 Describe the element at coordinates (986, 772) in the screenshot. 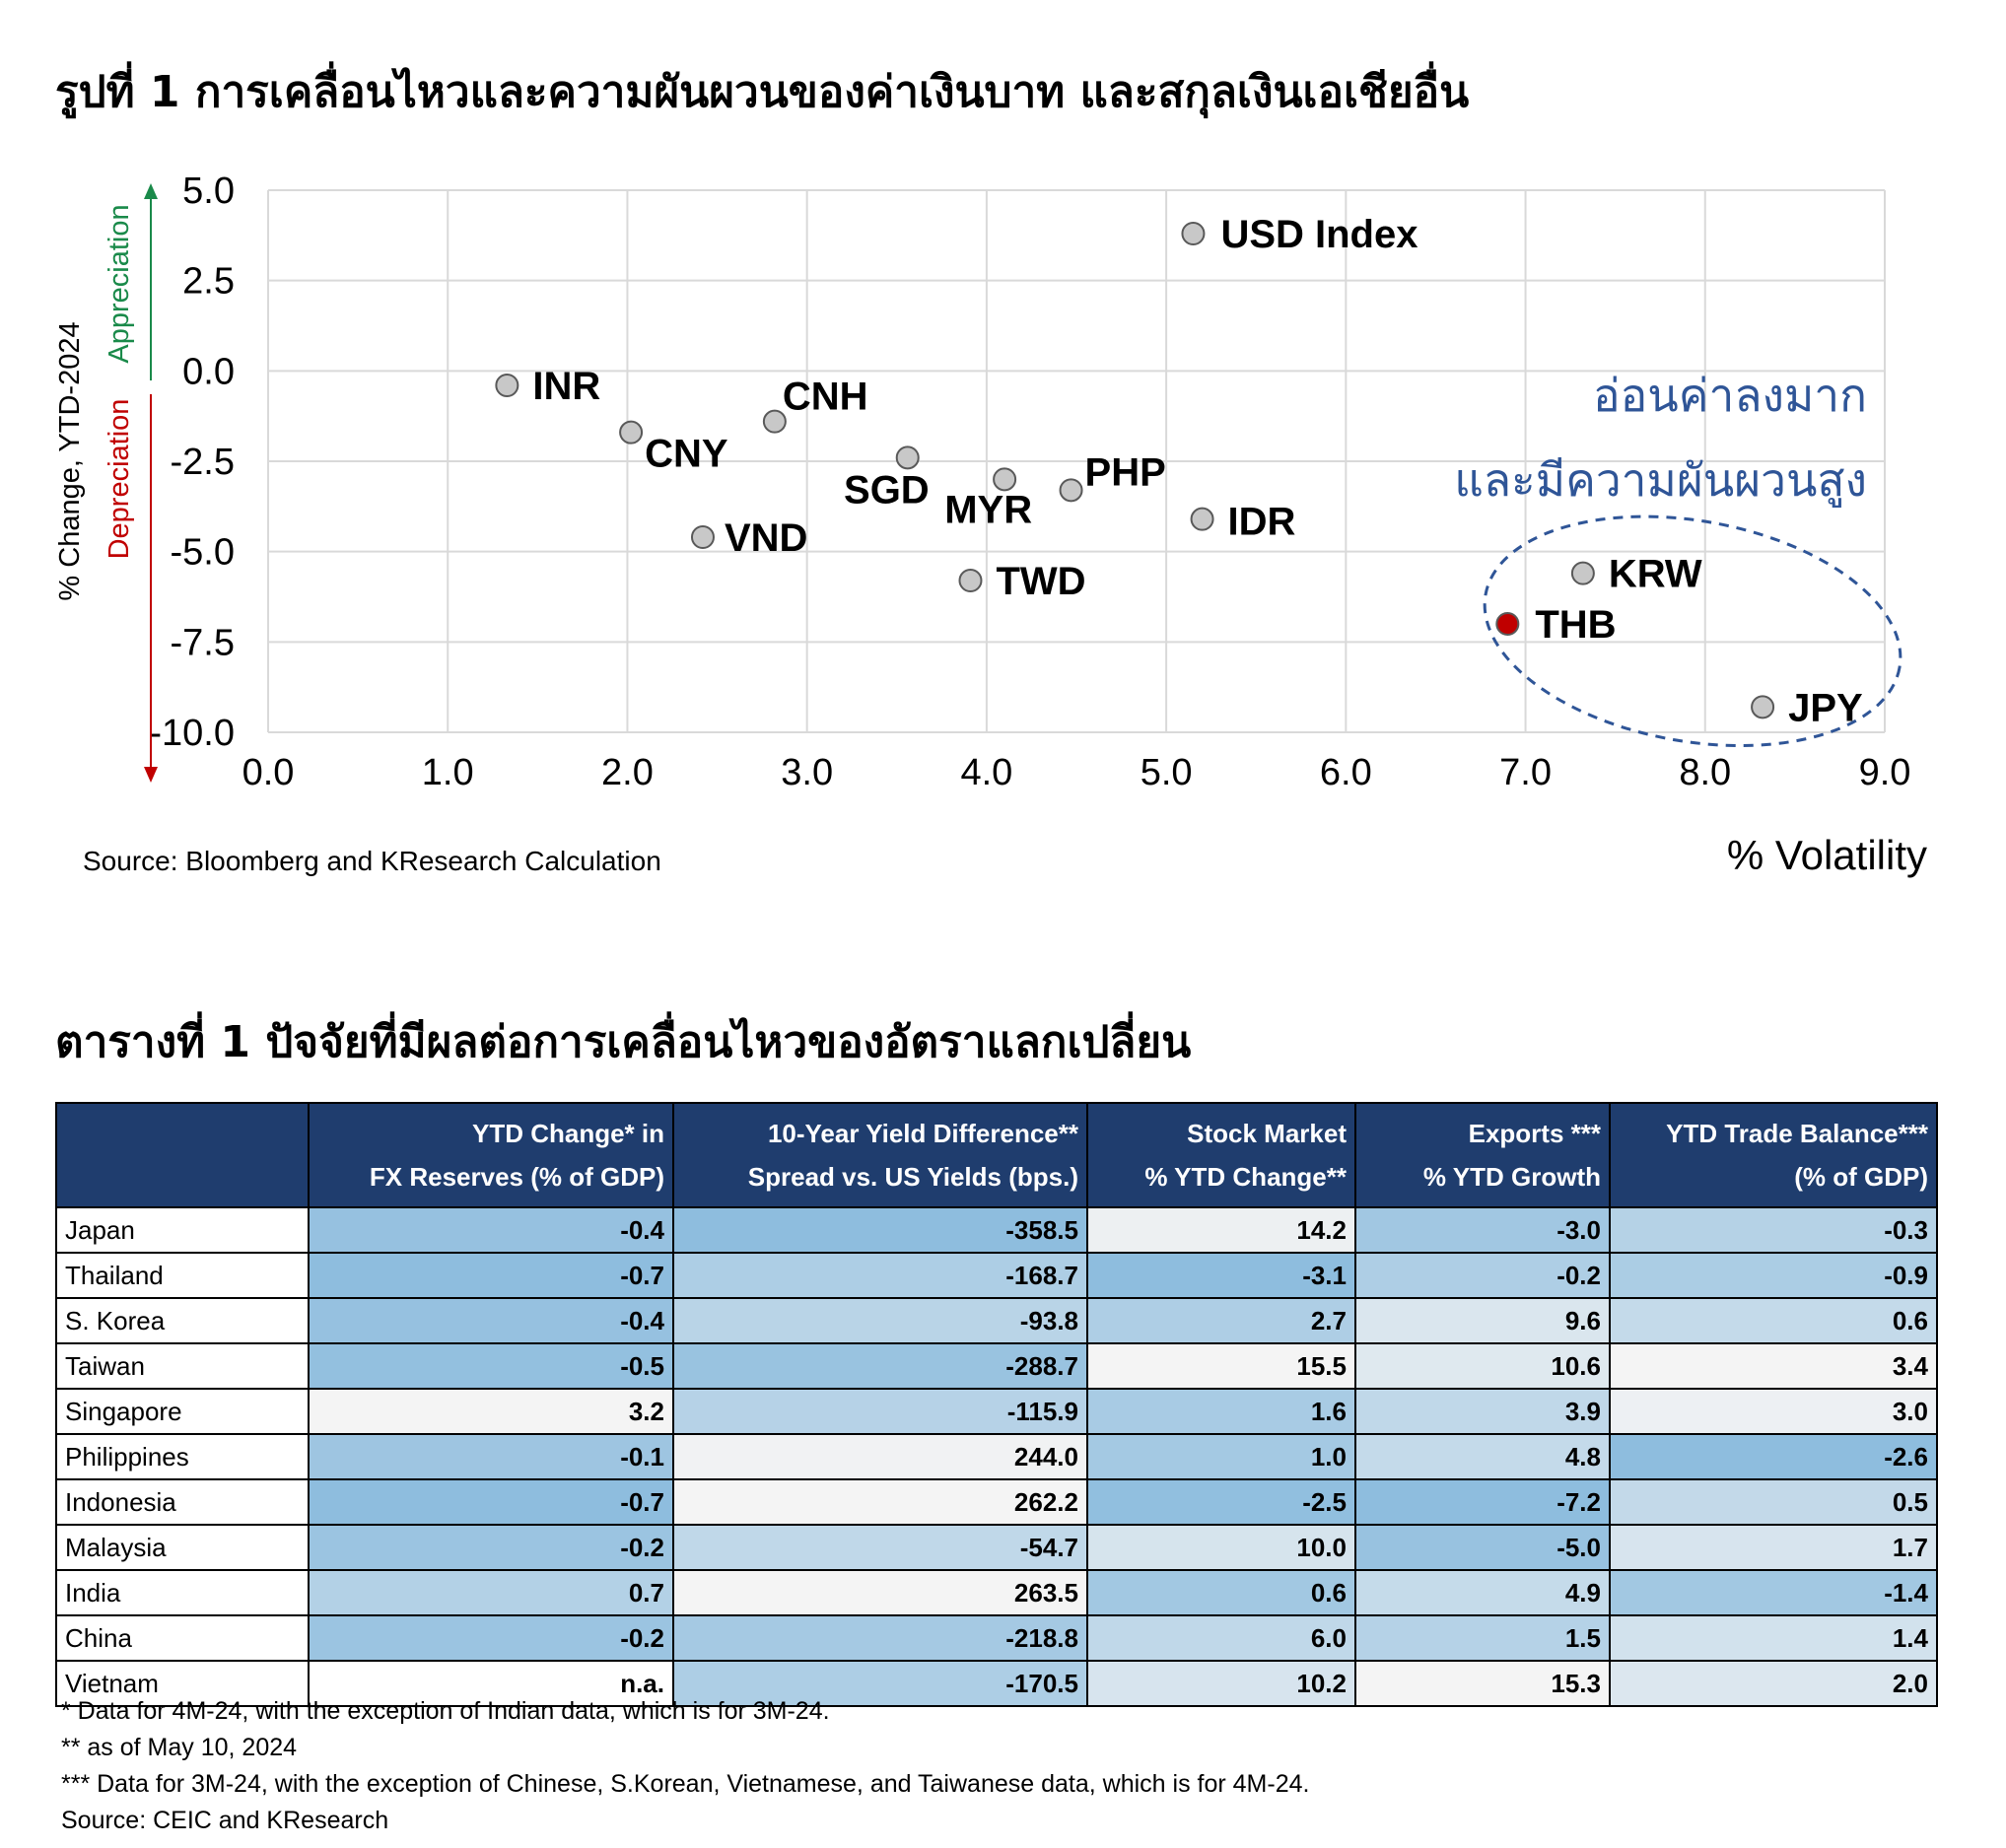

I see `x-tick-label: 4.0` at that location.